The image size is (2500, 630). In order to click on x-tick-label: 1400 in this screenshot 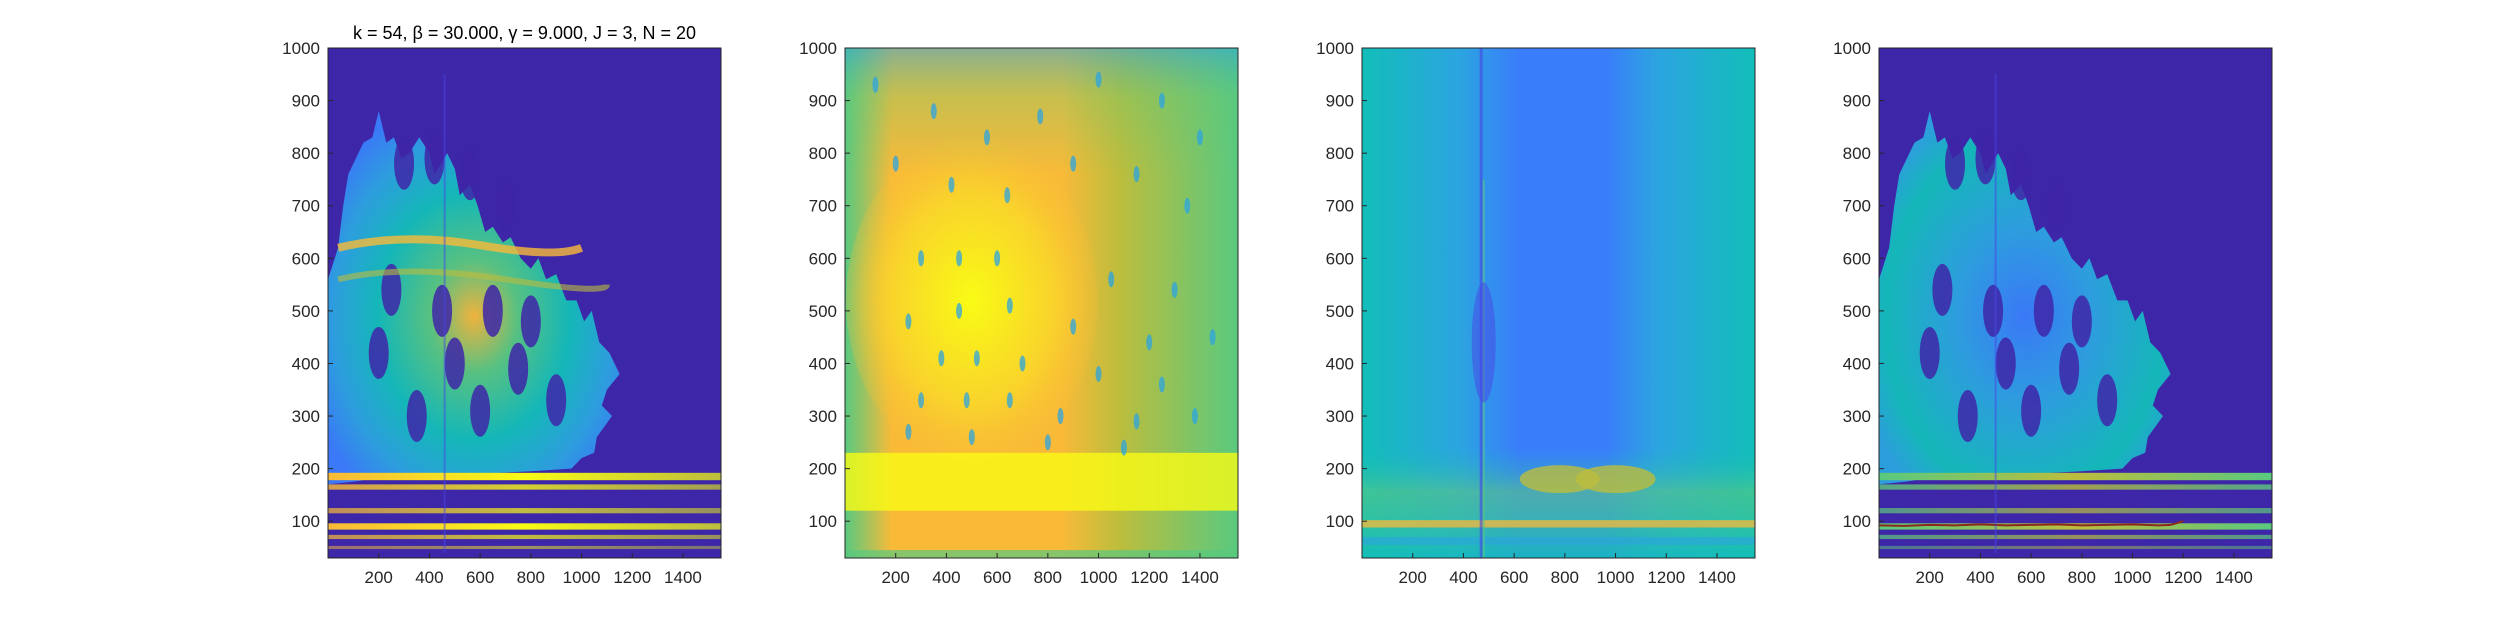, I will do `click(2234, 577)`.